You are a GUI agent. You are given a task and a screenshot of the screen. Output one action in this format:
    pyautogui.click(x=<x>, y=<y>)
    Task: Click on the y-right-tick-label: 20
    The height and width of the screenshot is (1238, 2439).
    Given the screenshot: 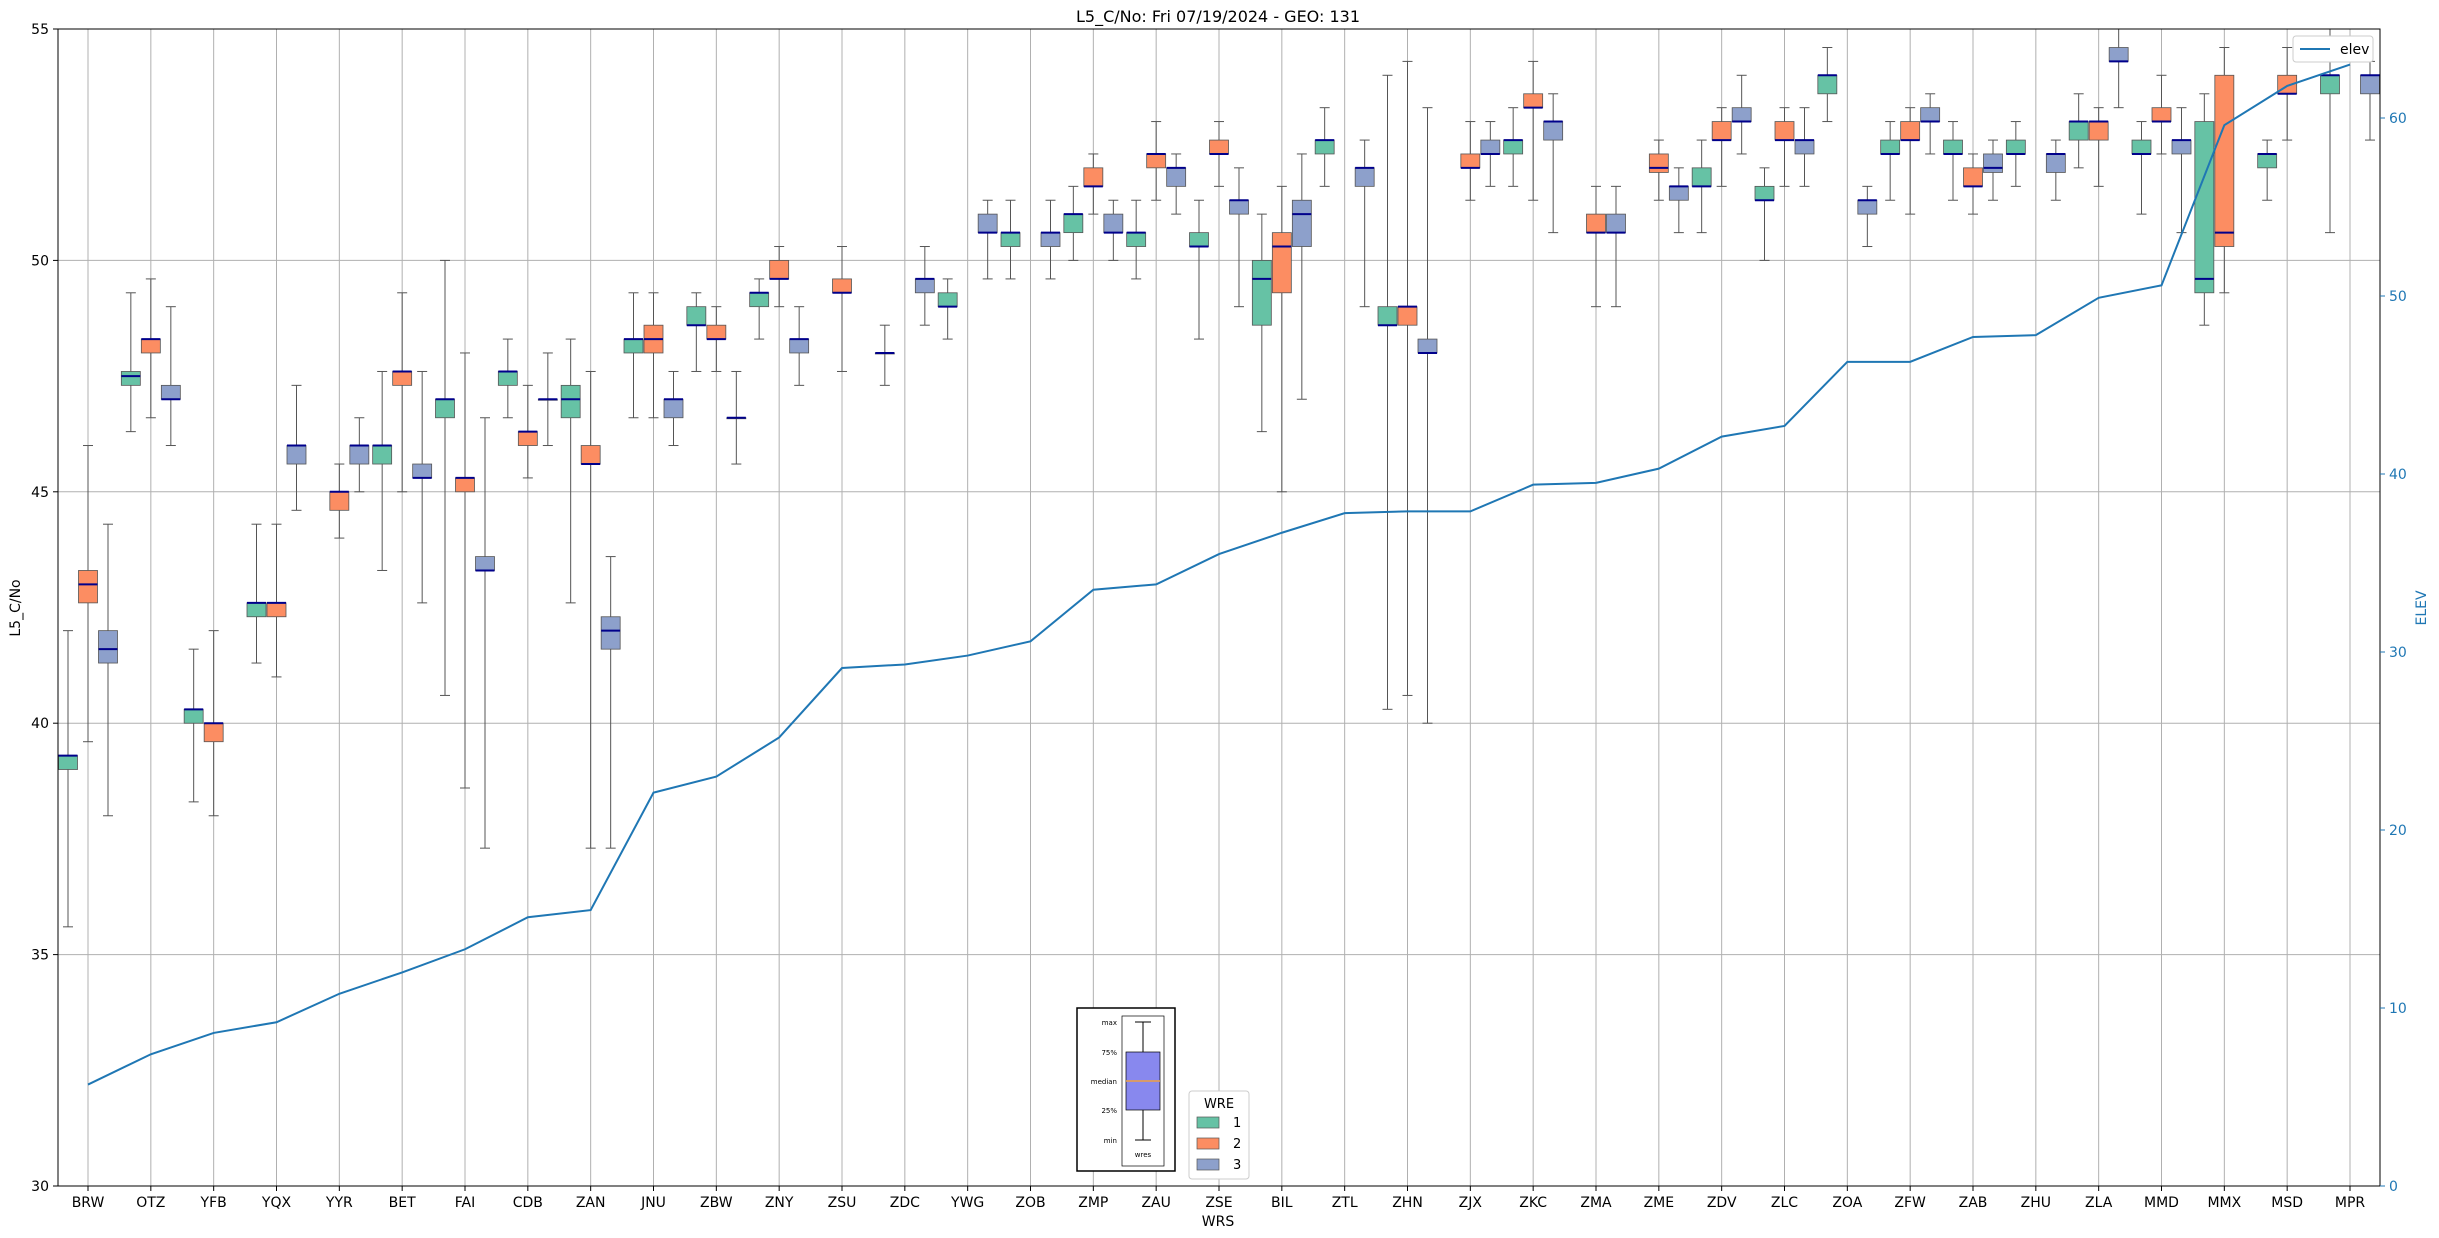 What is the action you would take?
    pyautogui.click(x=2398, y=831)
    